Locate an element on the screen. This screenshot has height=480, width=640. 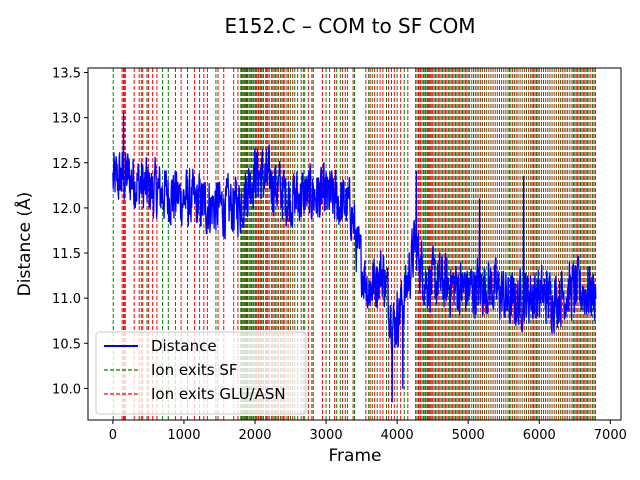
x-tick-label: 4000 is located at coordinates (397, 435).